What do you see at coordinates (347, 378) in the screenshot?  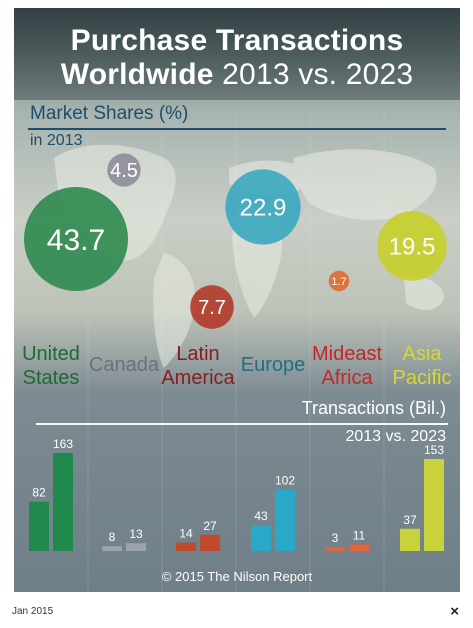 I see `region-label-line2: Africa` at bounding box center [347, 378].